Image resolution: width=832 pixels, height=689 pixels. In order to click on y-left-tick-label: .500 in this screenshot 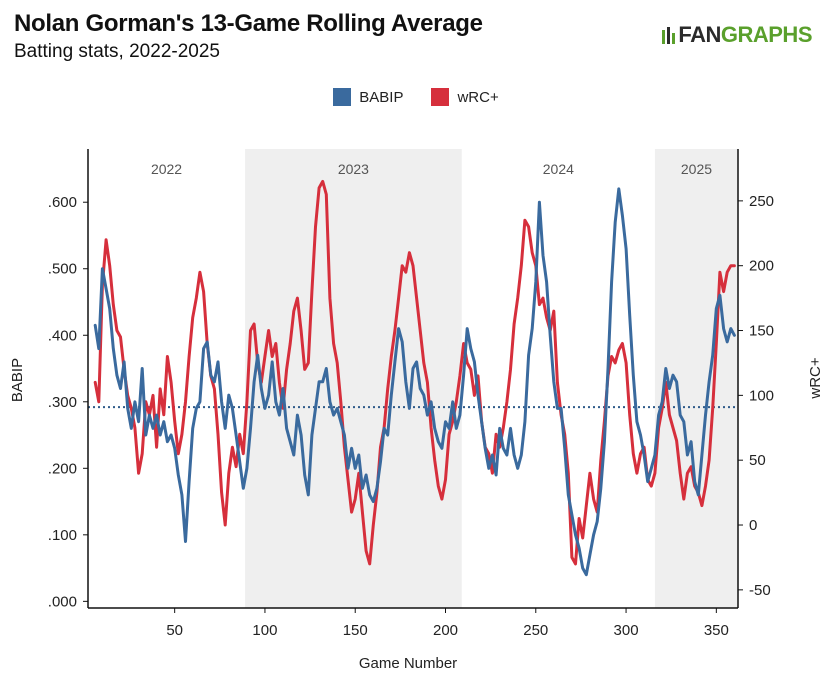, I will do `click(62, 269)`.